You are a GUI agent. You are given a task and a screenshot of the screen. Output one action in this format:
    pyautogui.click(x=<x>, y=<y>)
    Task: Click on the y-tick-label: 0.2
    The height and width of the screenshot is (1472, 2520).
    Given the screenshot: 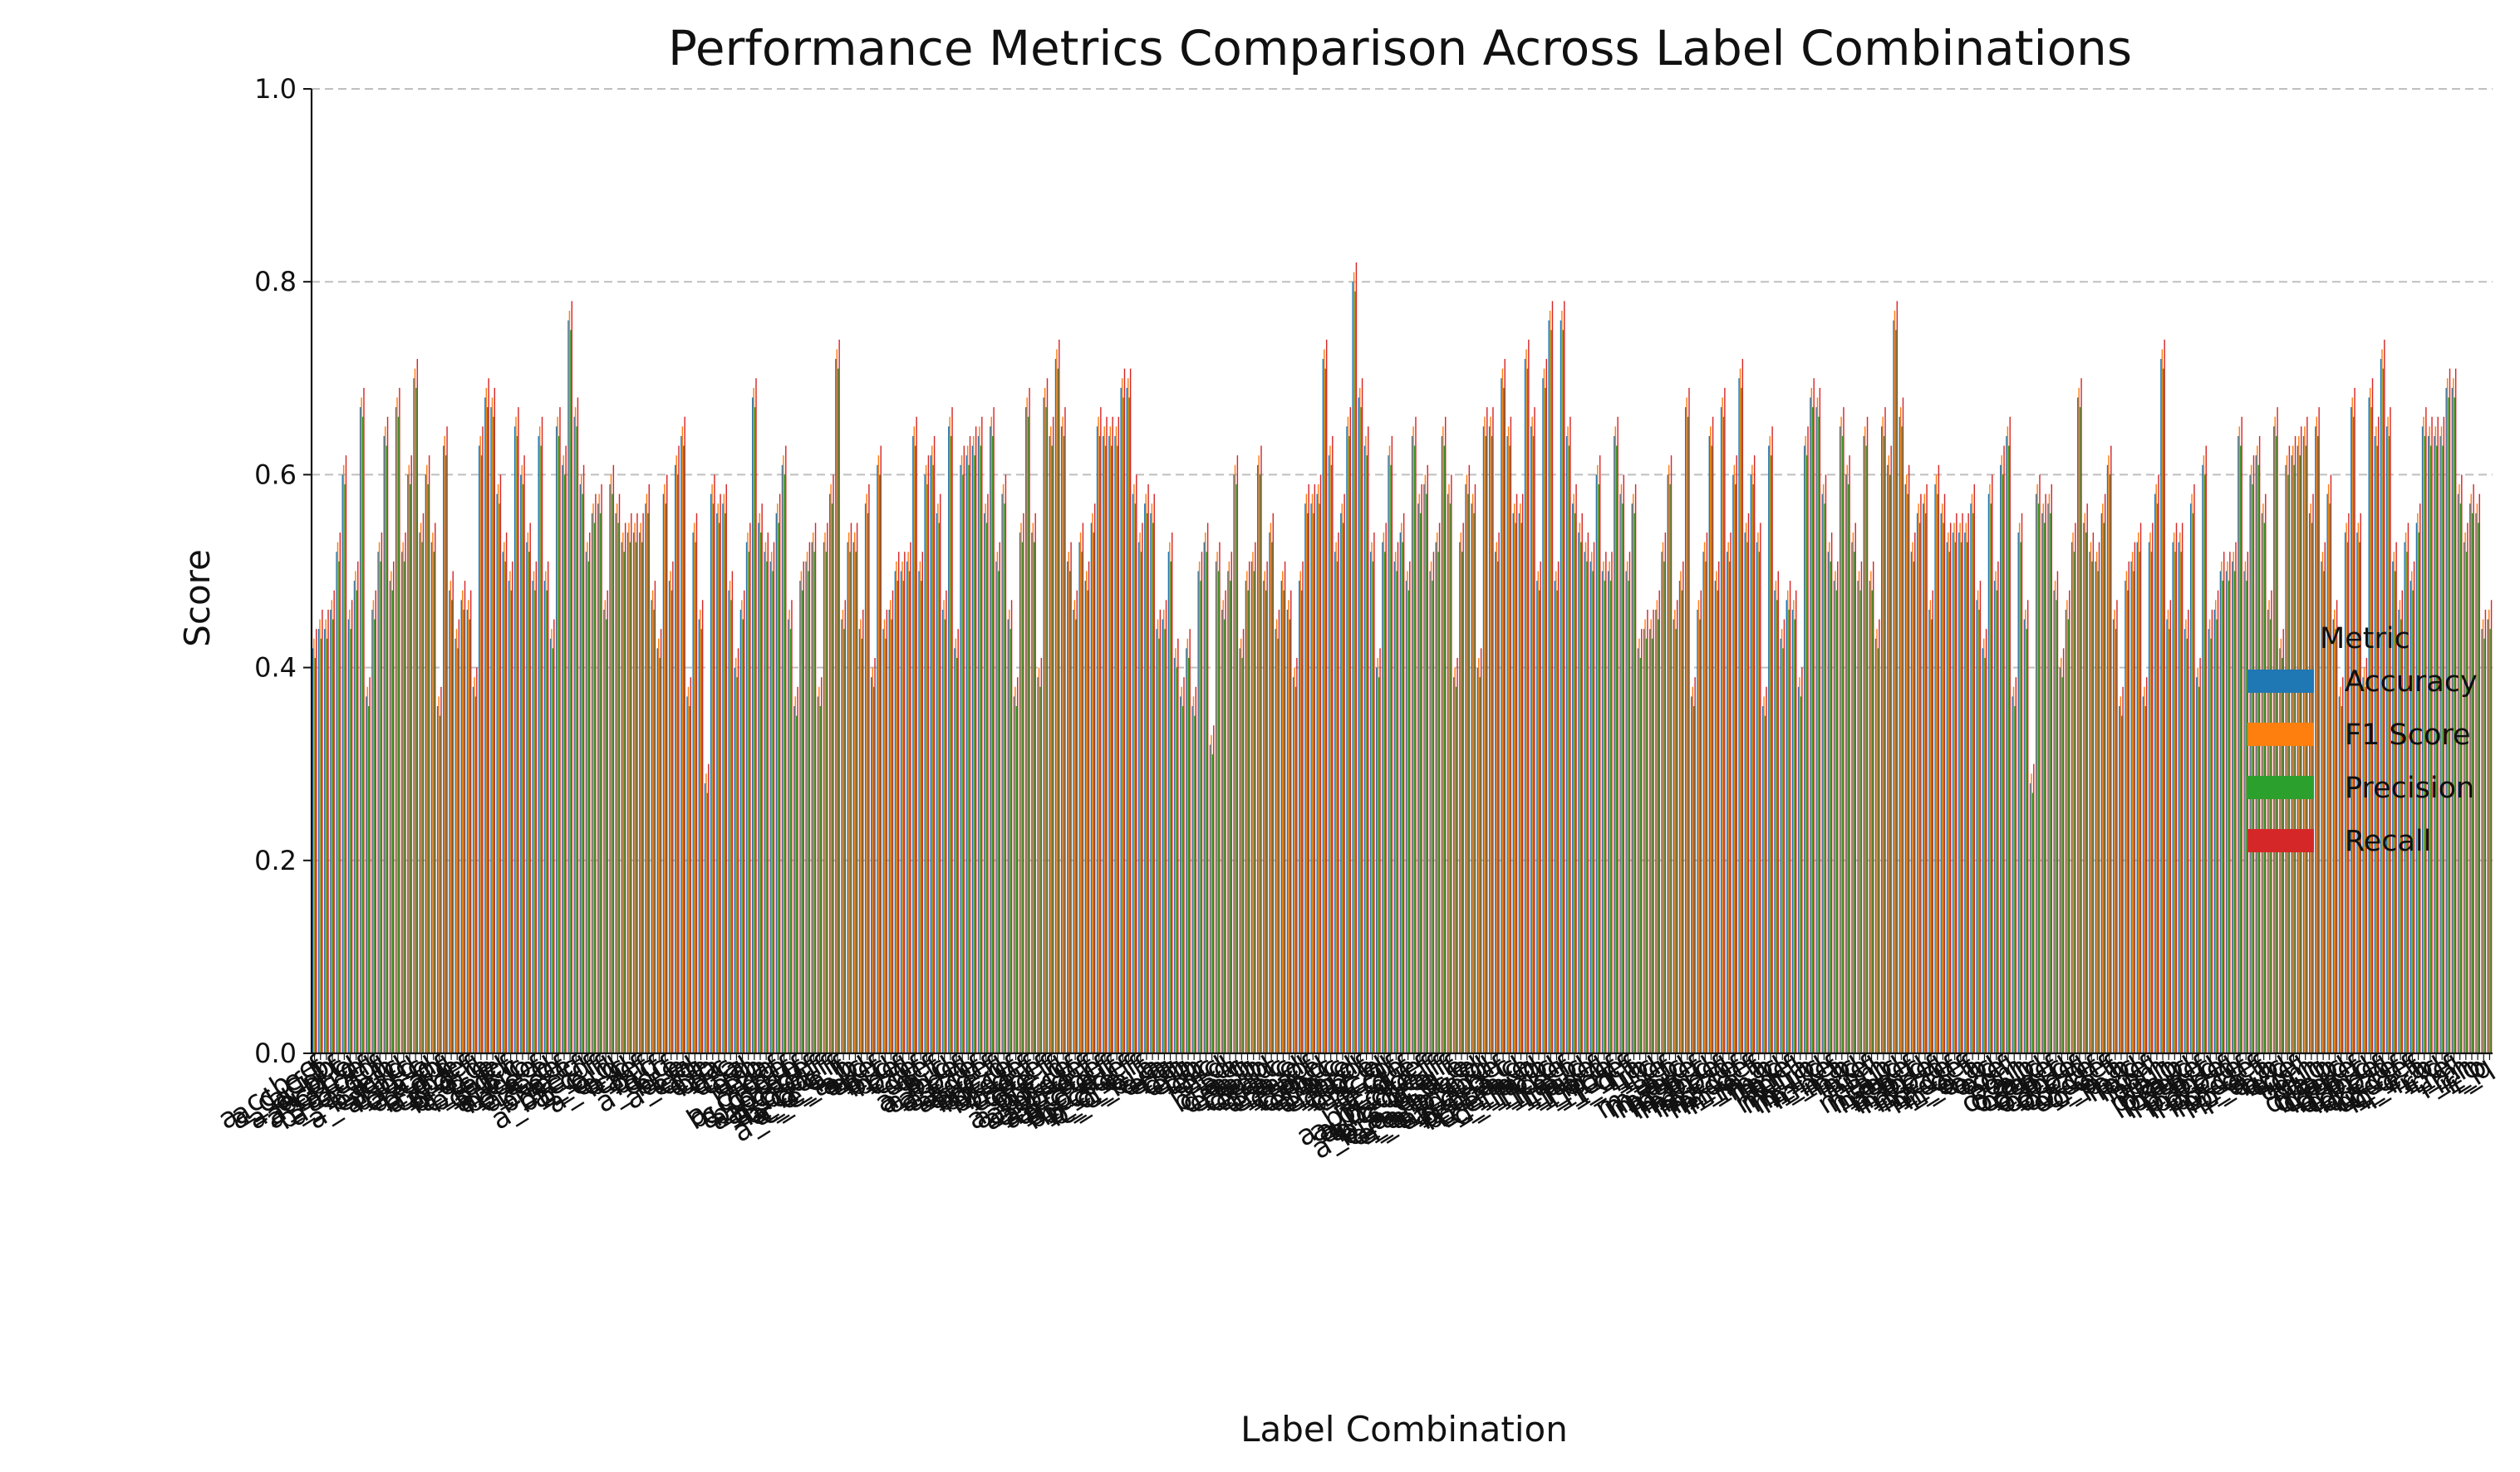 What is the action you would take?
    pyautogui.click(x=275, y=860)
    